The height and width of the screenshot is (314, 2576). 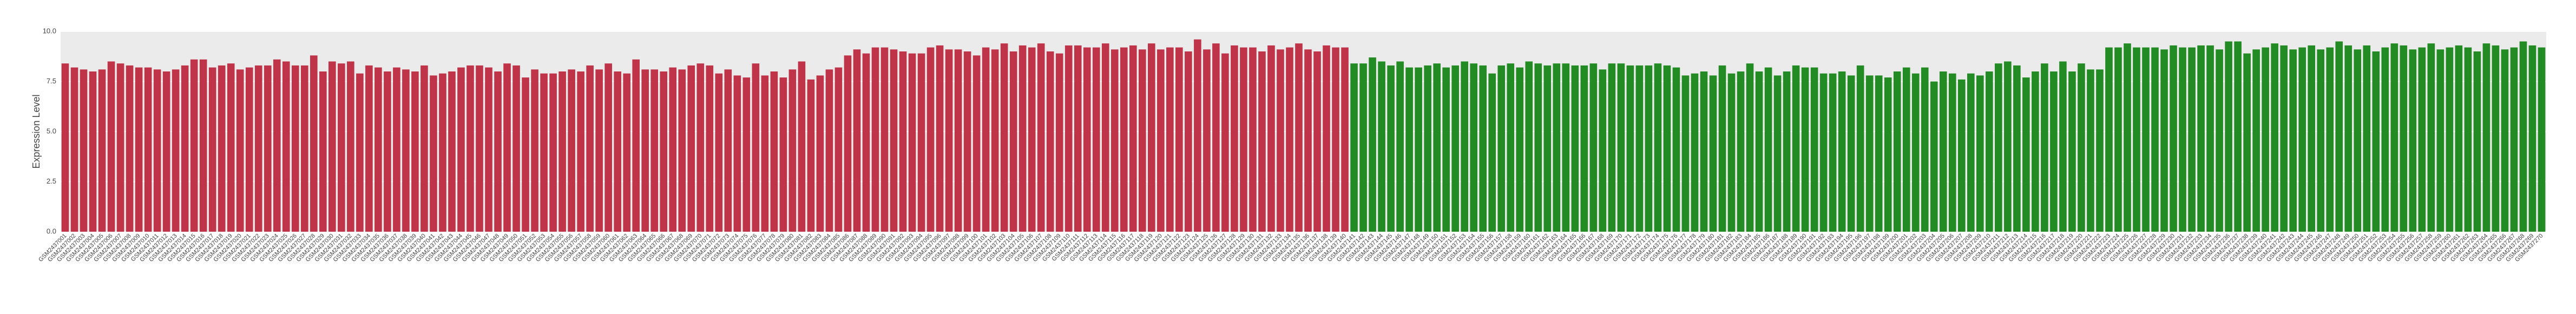 What do you see at coordinates (51, 181) in the screenshot?
I see `y-tick-label: 2.5` at bounding box center [51, 181].